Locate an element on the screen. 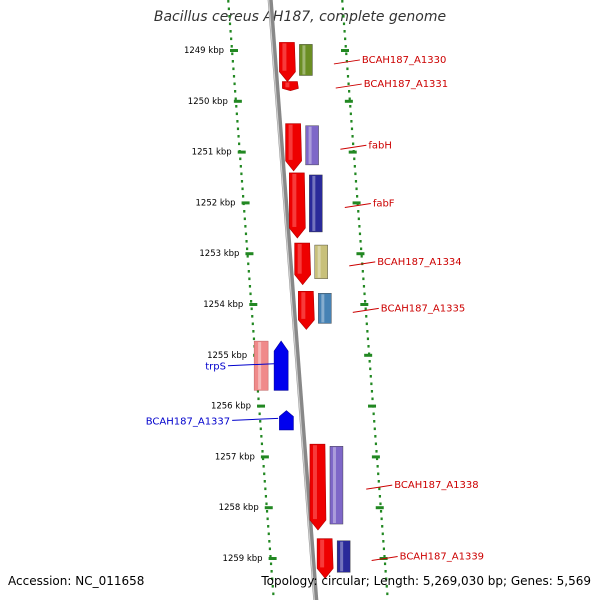  genes-layer is located at coordinates (302, 310).